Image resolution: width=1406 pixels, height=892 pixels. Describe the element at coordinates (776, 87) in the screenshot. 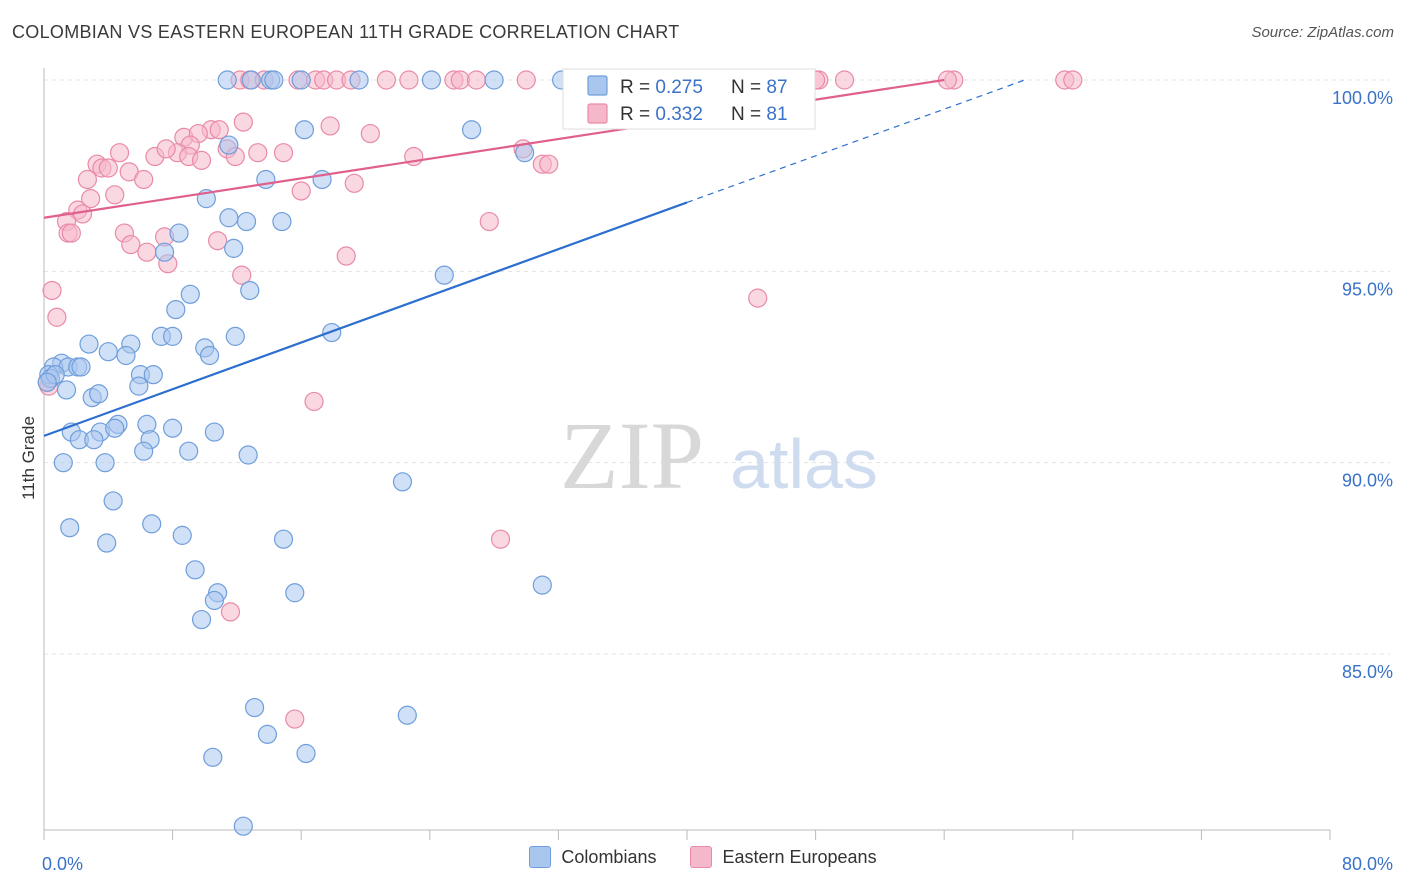

I see `stats-n-value: 87` at that location.